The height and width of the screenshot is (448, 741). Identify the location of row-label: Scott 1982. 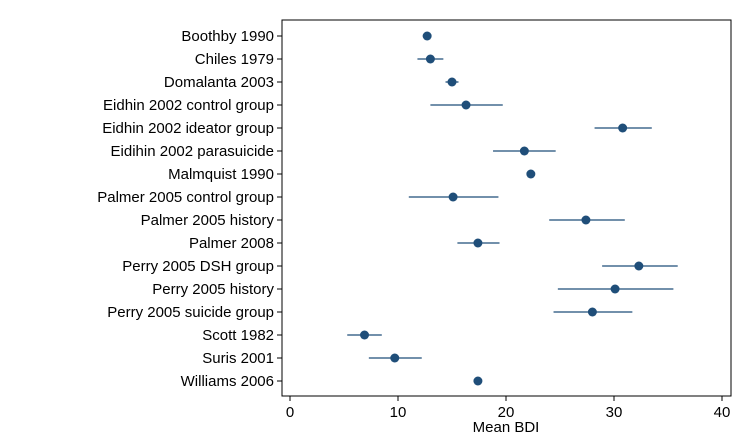
(238, 335).